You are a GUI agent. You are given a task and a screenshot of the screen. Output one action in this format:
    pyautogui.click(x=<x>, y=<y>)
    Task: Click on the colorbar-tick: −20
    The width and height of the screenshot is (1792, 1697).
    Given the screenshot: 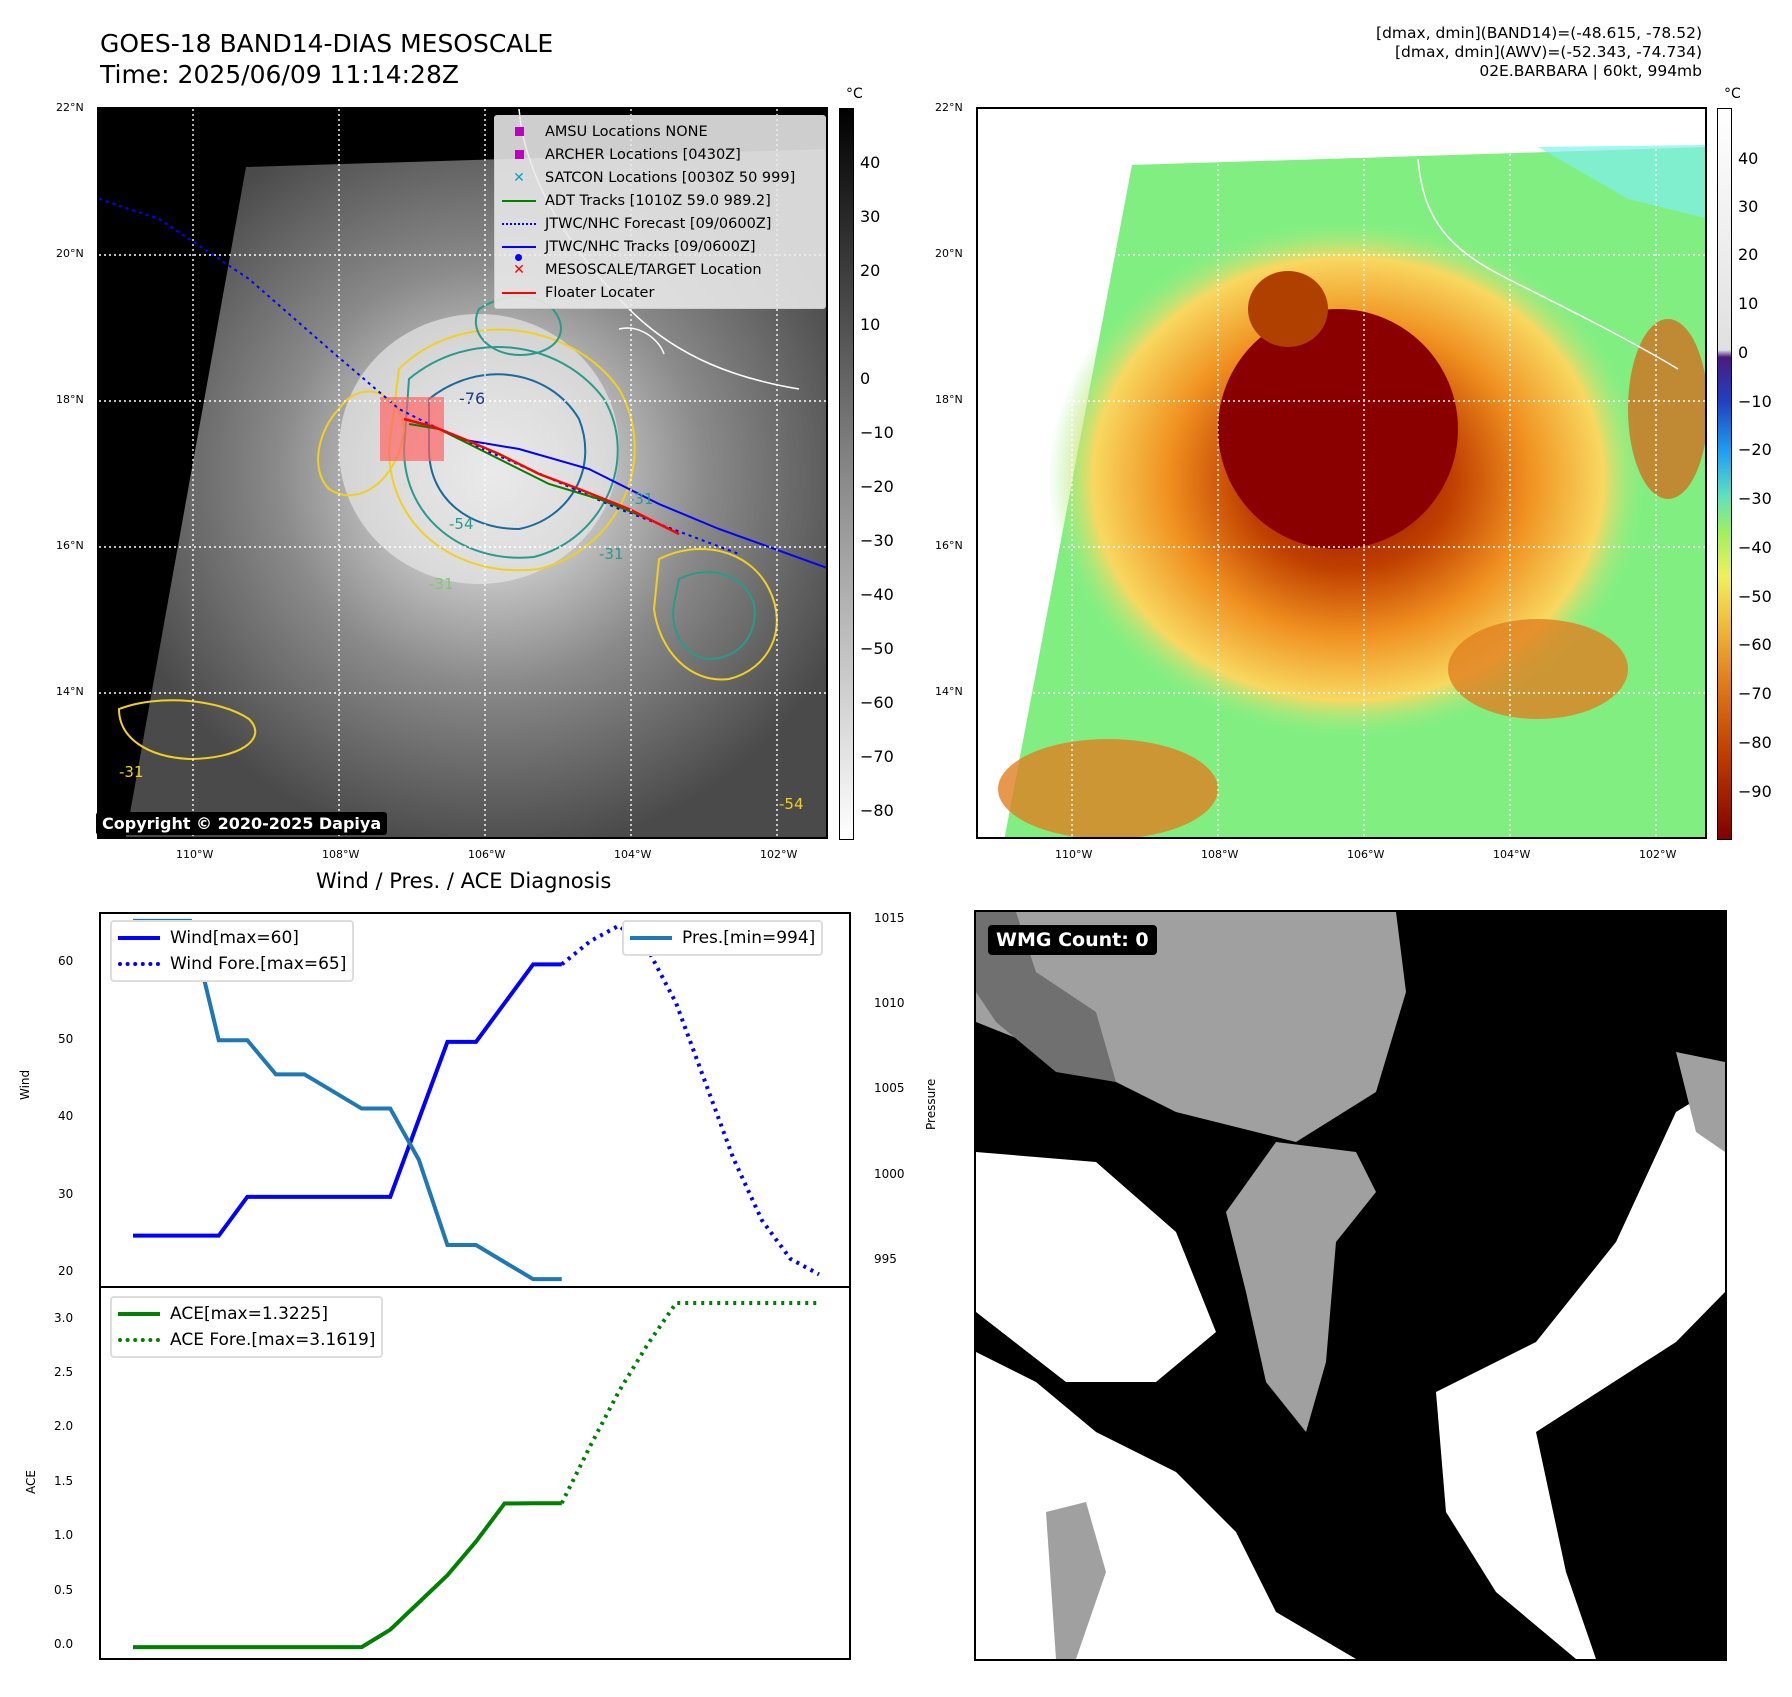 What is the action you would take?
    pyautogui.click(x=1755, y=449)
    